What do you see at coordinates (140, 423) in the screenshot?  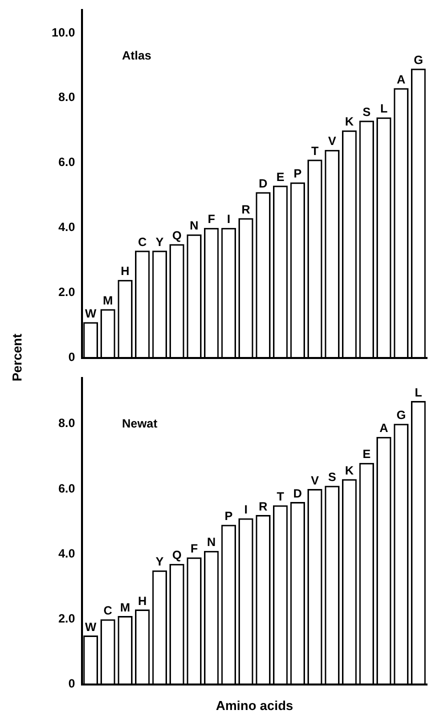 I see `text: Newat` at bounding box center [140, 423].